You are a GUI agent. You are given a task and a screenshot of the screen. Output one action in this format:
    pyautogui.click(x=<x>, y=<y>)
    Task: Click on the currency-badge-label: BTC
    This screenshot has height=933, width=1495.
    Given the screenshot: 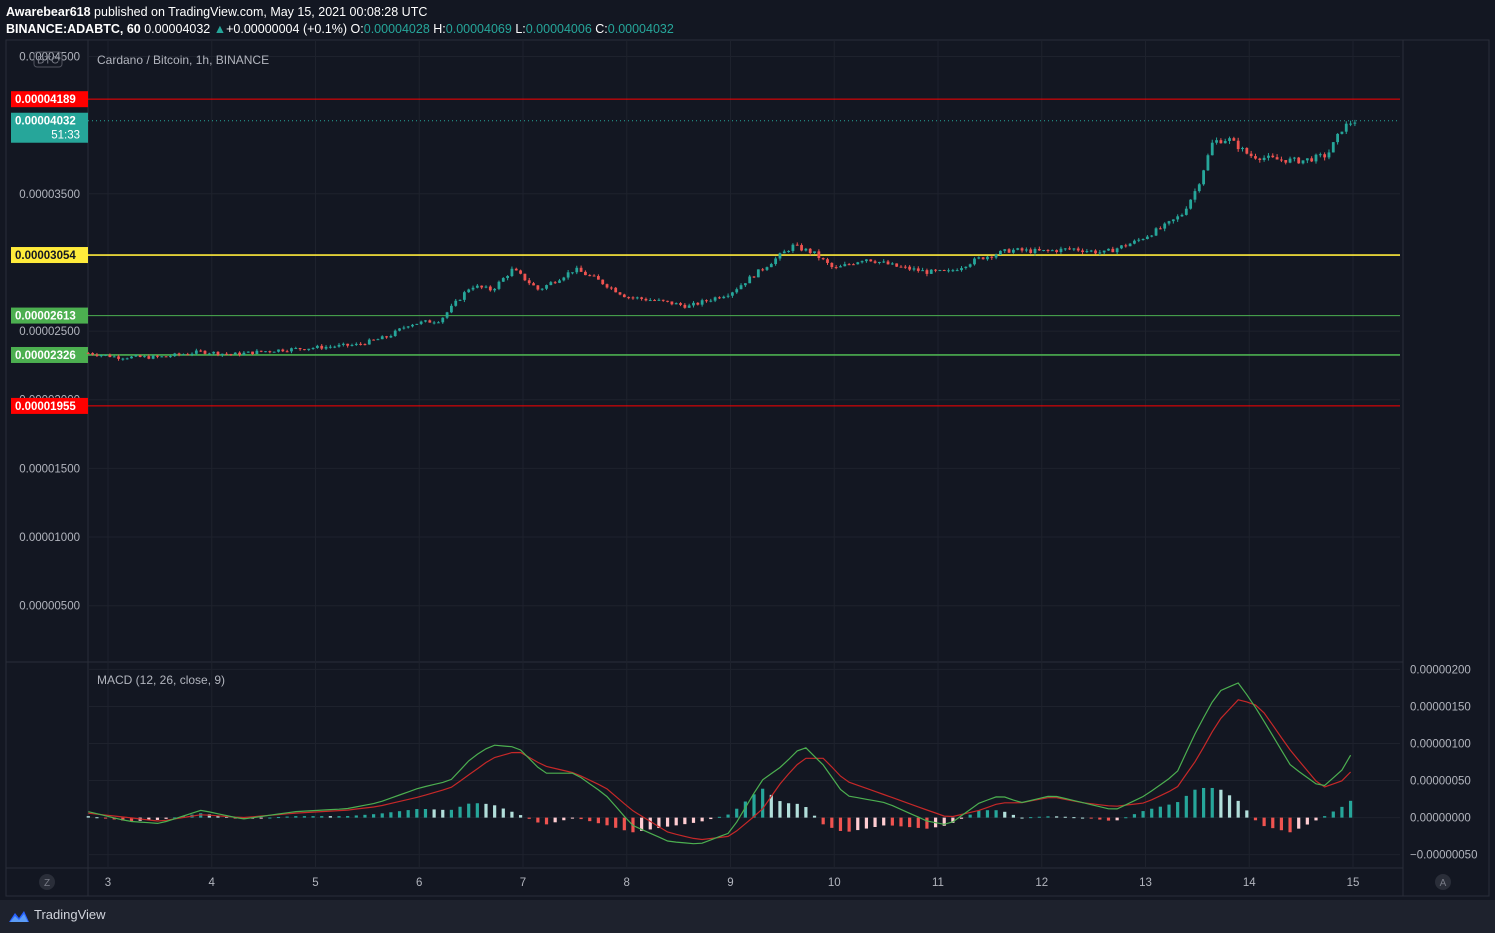 What is the action you would take?
    pyautogui.click(x=48, y=61)
    